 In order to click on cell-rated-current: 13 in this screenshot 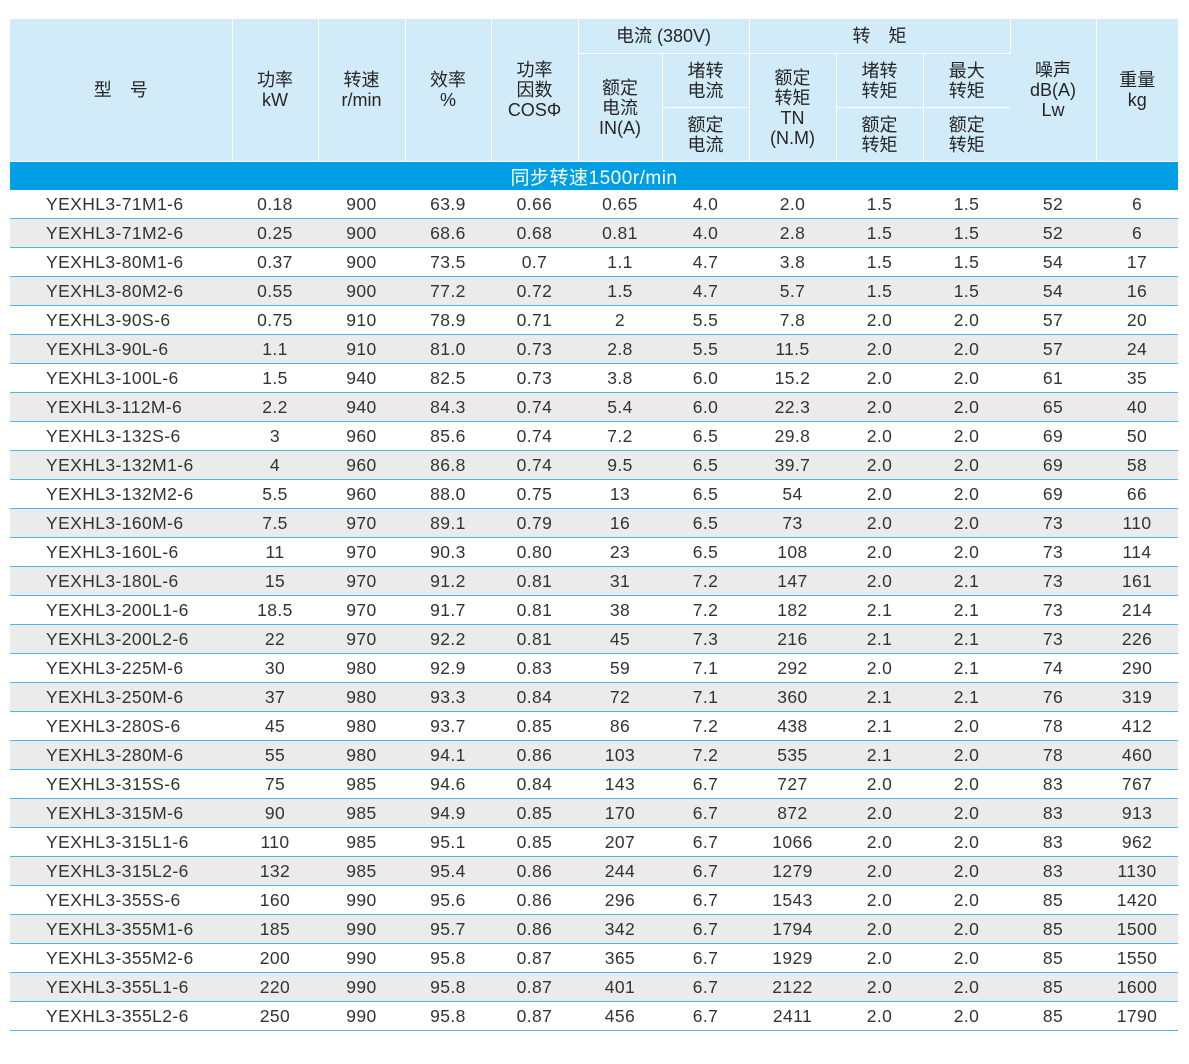, I will do `click(620, 494)`.